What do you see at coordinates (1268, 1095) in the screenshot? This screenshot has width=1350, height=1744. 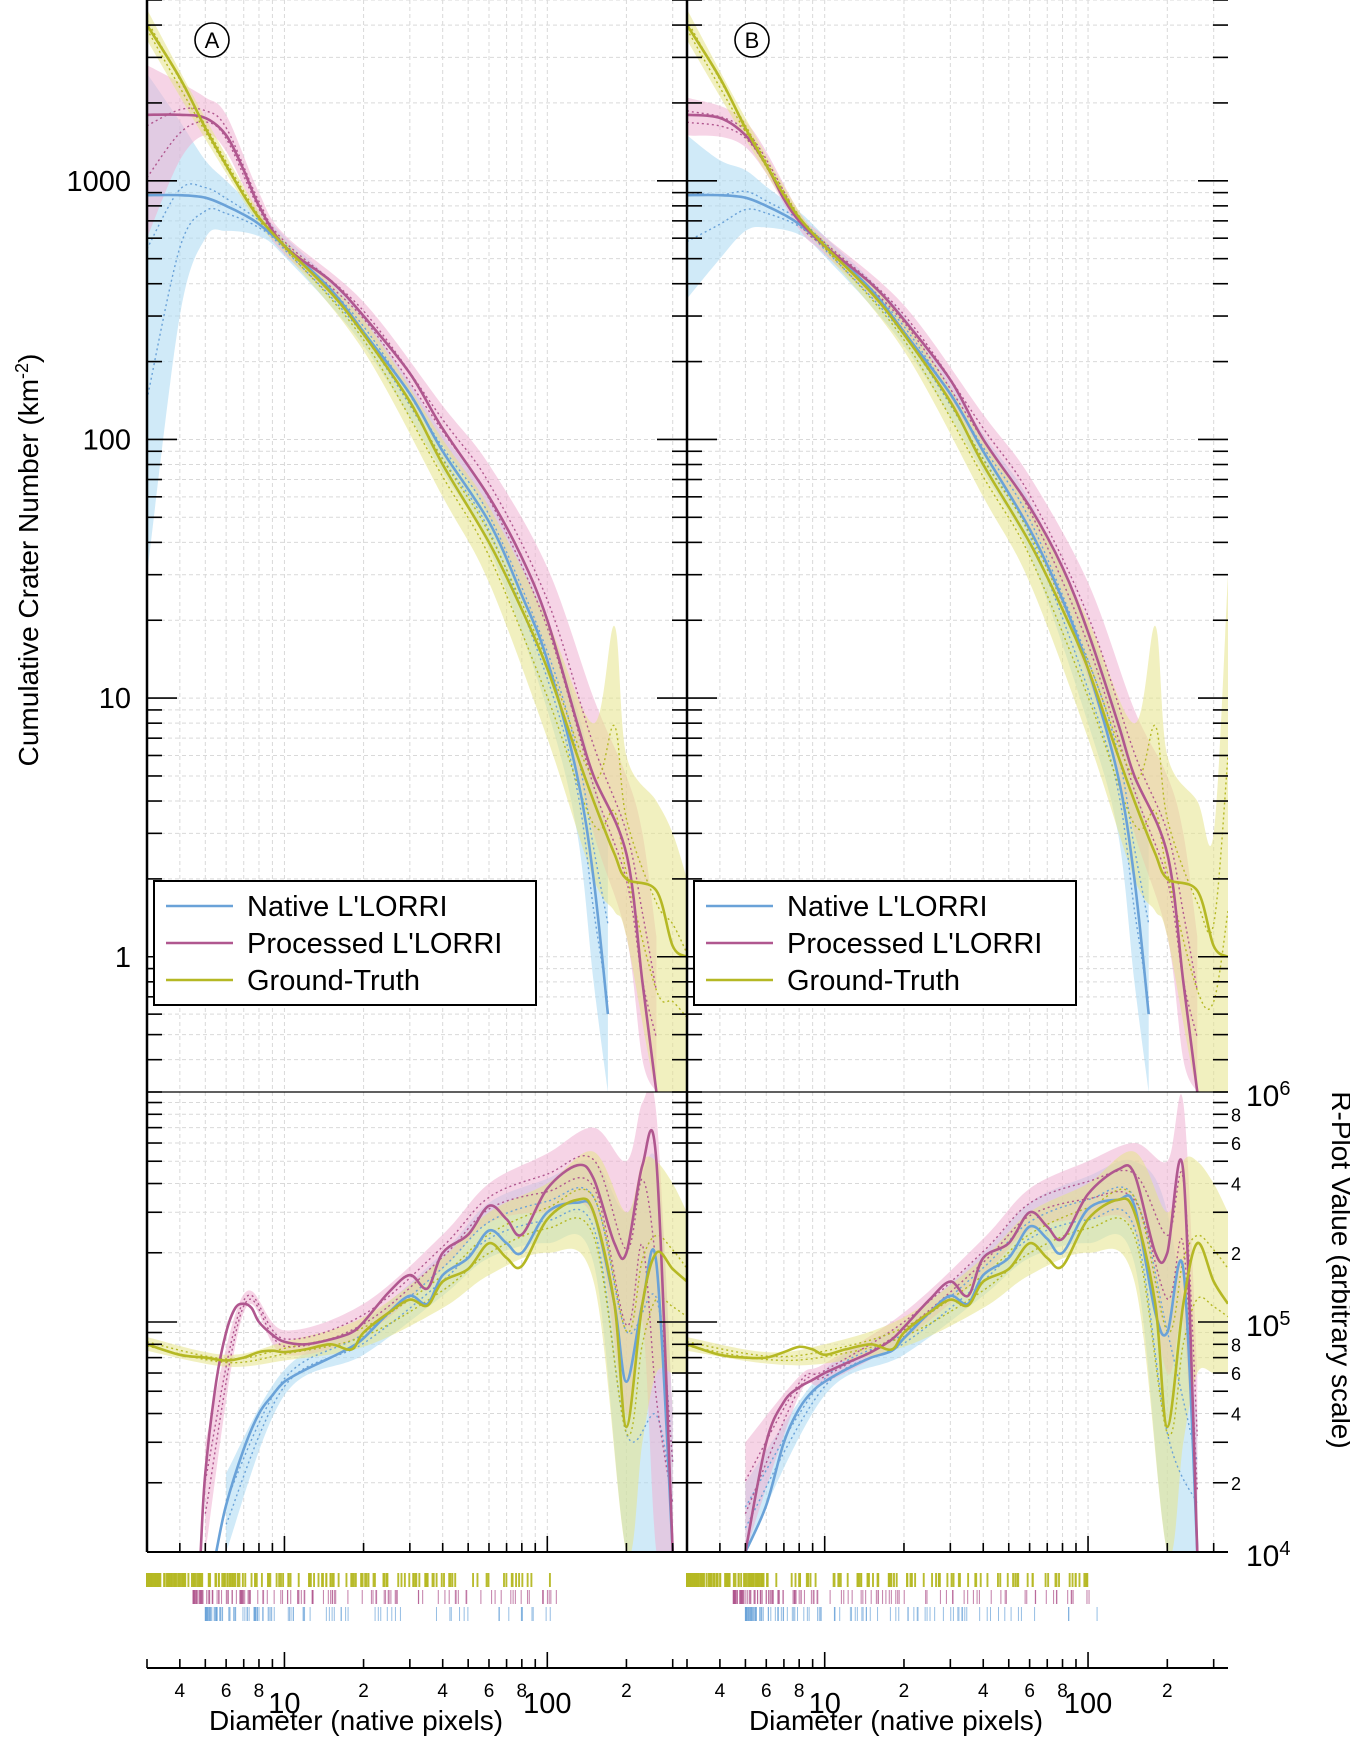 I see `r-major-label: 106` at bounding box center [1268, 1095].